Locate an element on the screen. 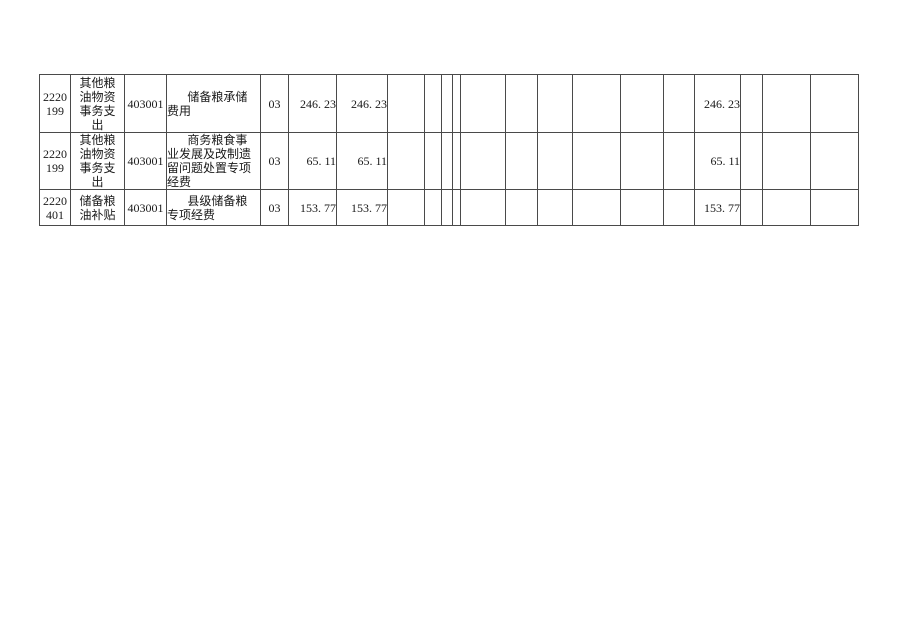 The height and width of the screenshot is (635, 898). func-code-cell: 2220 401 is located at coordinates (55, 207).